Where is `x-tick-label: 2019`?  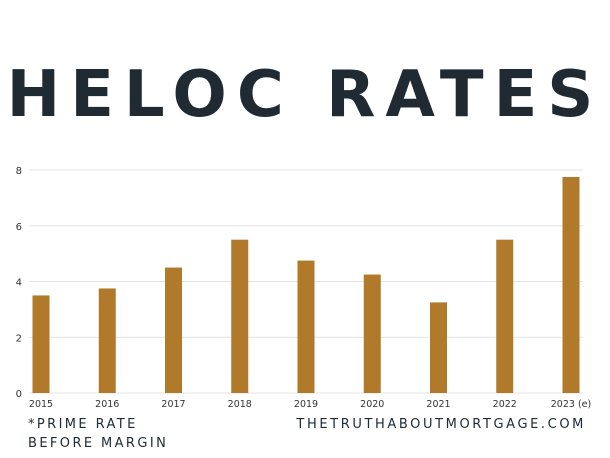
x-tick-label: 2019 is located at coordinates (306, 404).